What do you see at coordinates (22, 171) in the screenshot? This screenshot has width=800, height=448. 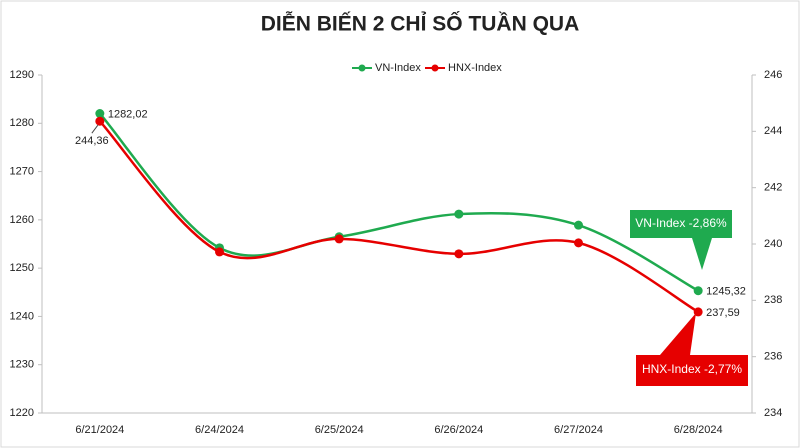 I see `y-tick-label: 1270` at bounding box center [22, 171].